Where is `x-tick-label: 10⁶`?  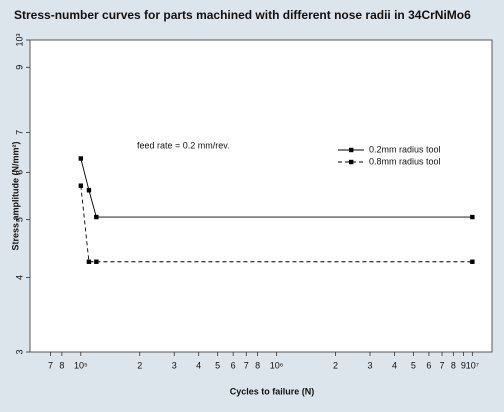
x-tick-label: 10⁶ is located at coordinates (277, 365).